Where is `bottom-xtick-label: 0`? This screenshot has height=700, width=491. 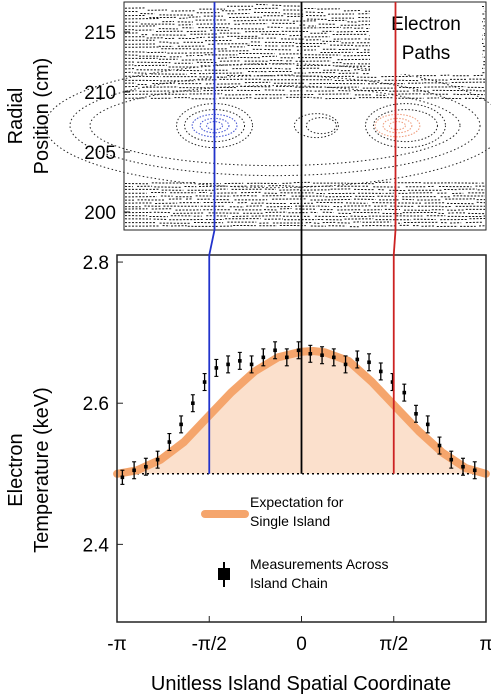 bottom-xtick-label: 0 is located at coordinates (301, 644).